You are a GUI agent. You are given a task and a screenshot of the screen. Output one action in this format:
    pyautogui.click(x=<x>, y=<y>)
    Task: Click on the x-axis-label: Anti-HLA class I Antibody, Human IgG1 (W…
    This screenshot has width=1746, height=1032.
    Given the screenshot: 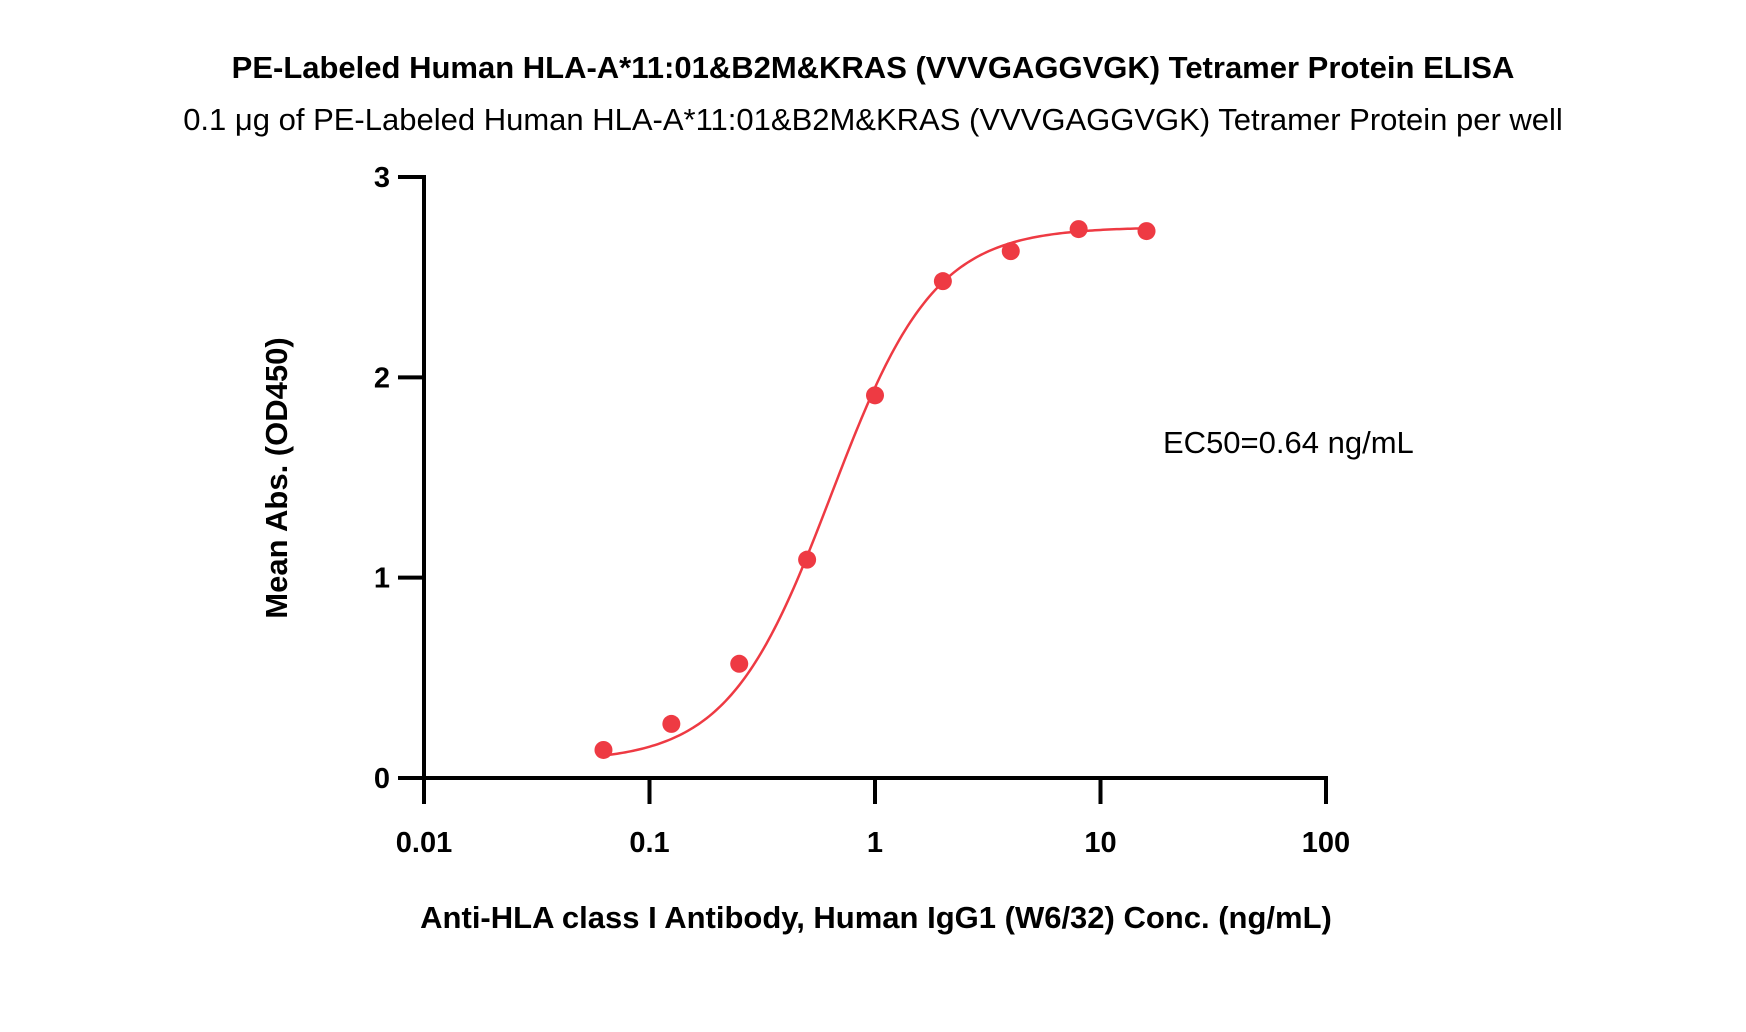 What is the action you would take?
    pyautogui.click(x=876, y=917)
    